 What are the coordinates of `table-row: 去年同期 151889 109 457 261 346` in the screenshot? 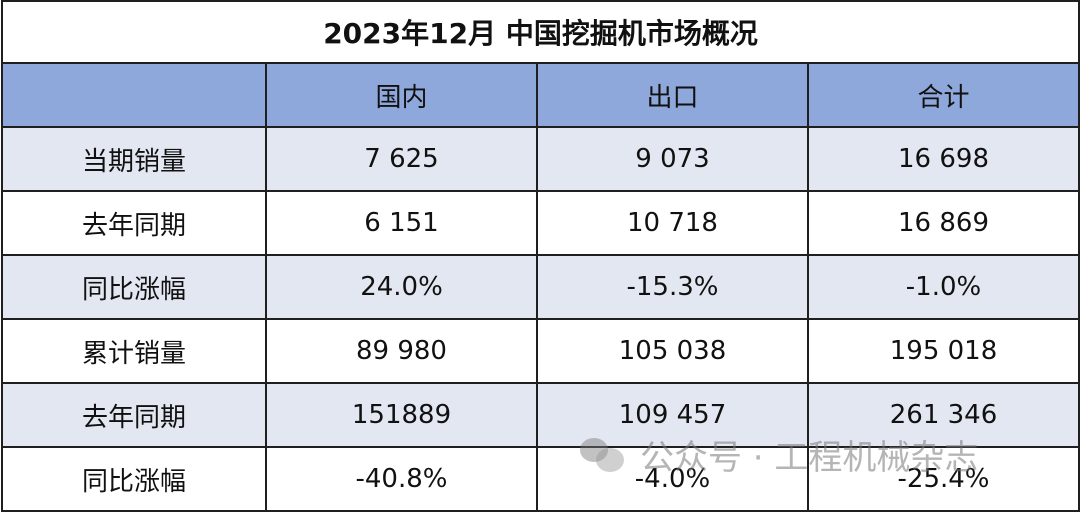 It's located at (540, 415).